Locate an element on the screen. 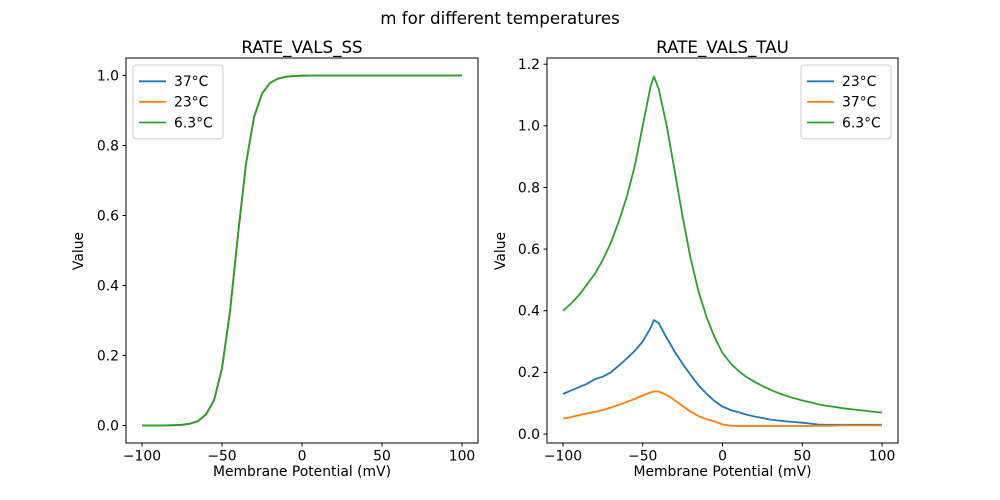 This screenshot has width=1000, height=500. series-line-37°C is located at coordinates (722, 408).